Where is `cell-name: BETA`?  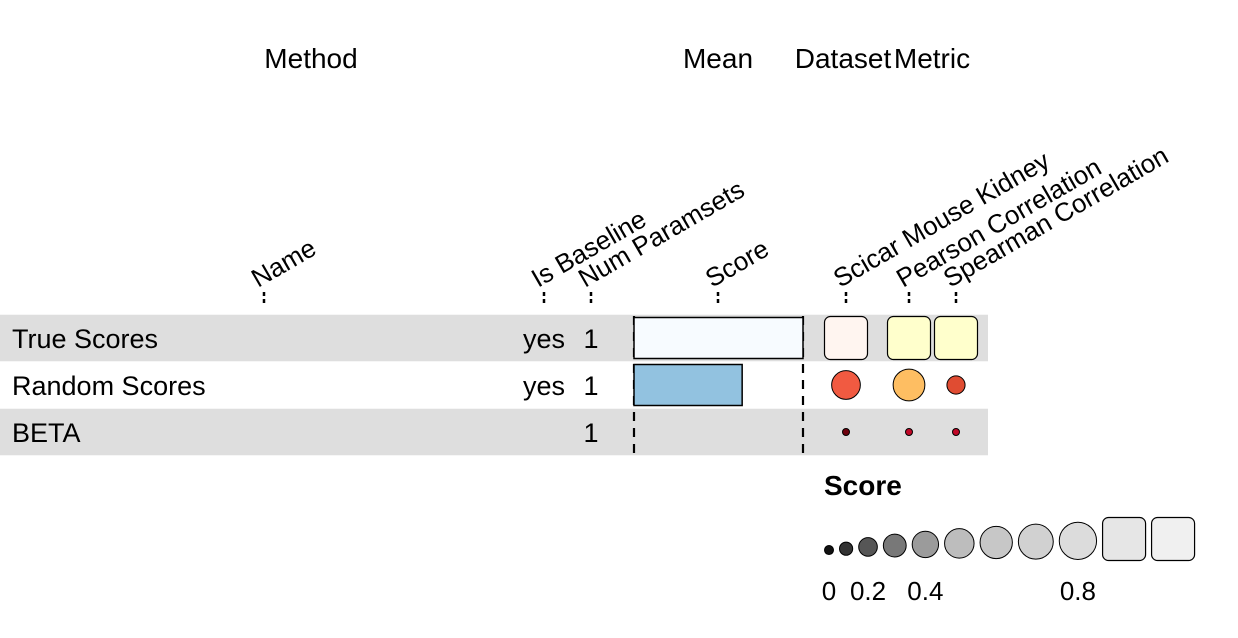
cell-name: BETA is located at coordinates (46, 433).